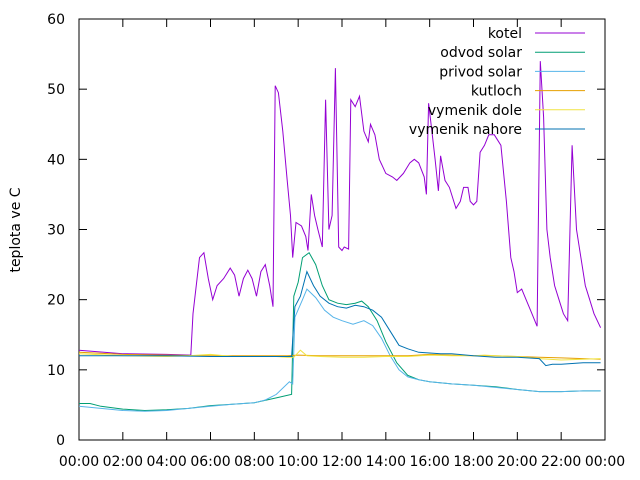 The height and width of the screenshot is (480, 640). Describe the element at coordinates (166, 462) in the screenshot. I see `x-tick-label: 04:00` at that location.